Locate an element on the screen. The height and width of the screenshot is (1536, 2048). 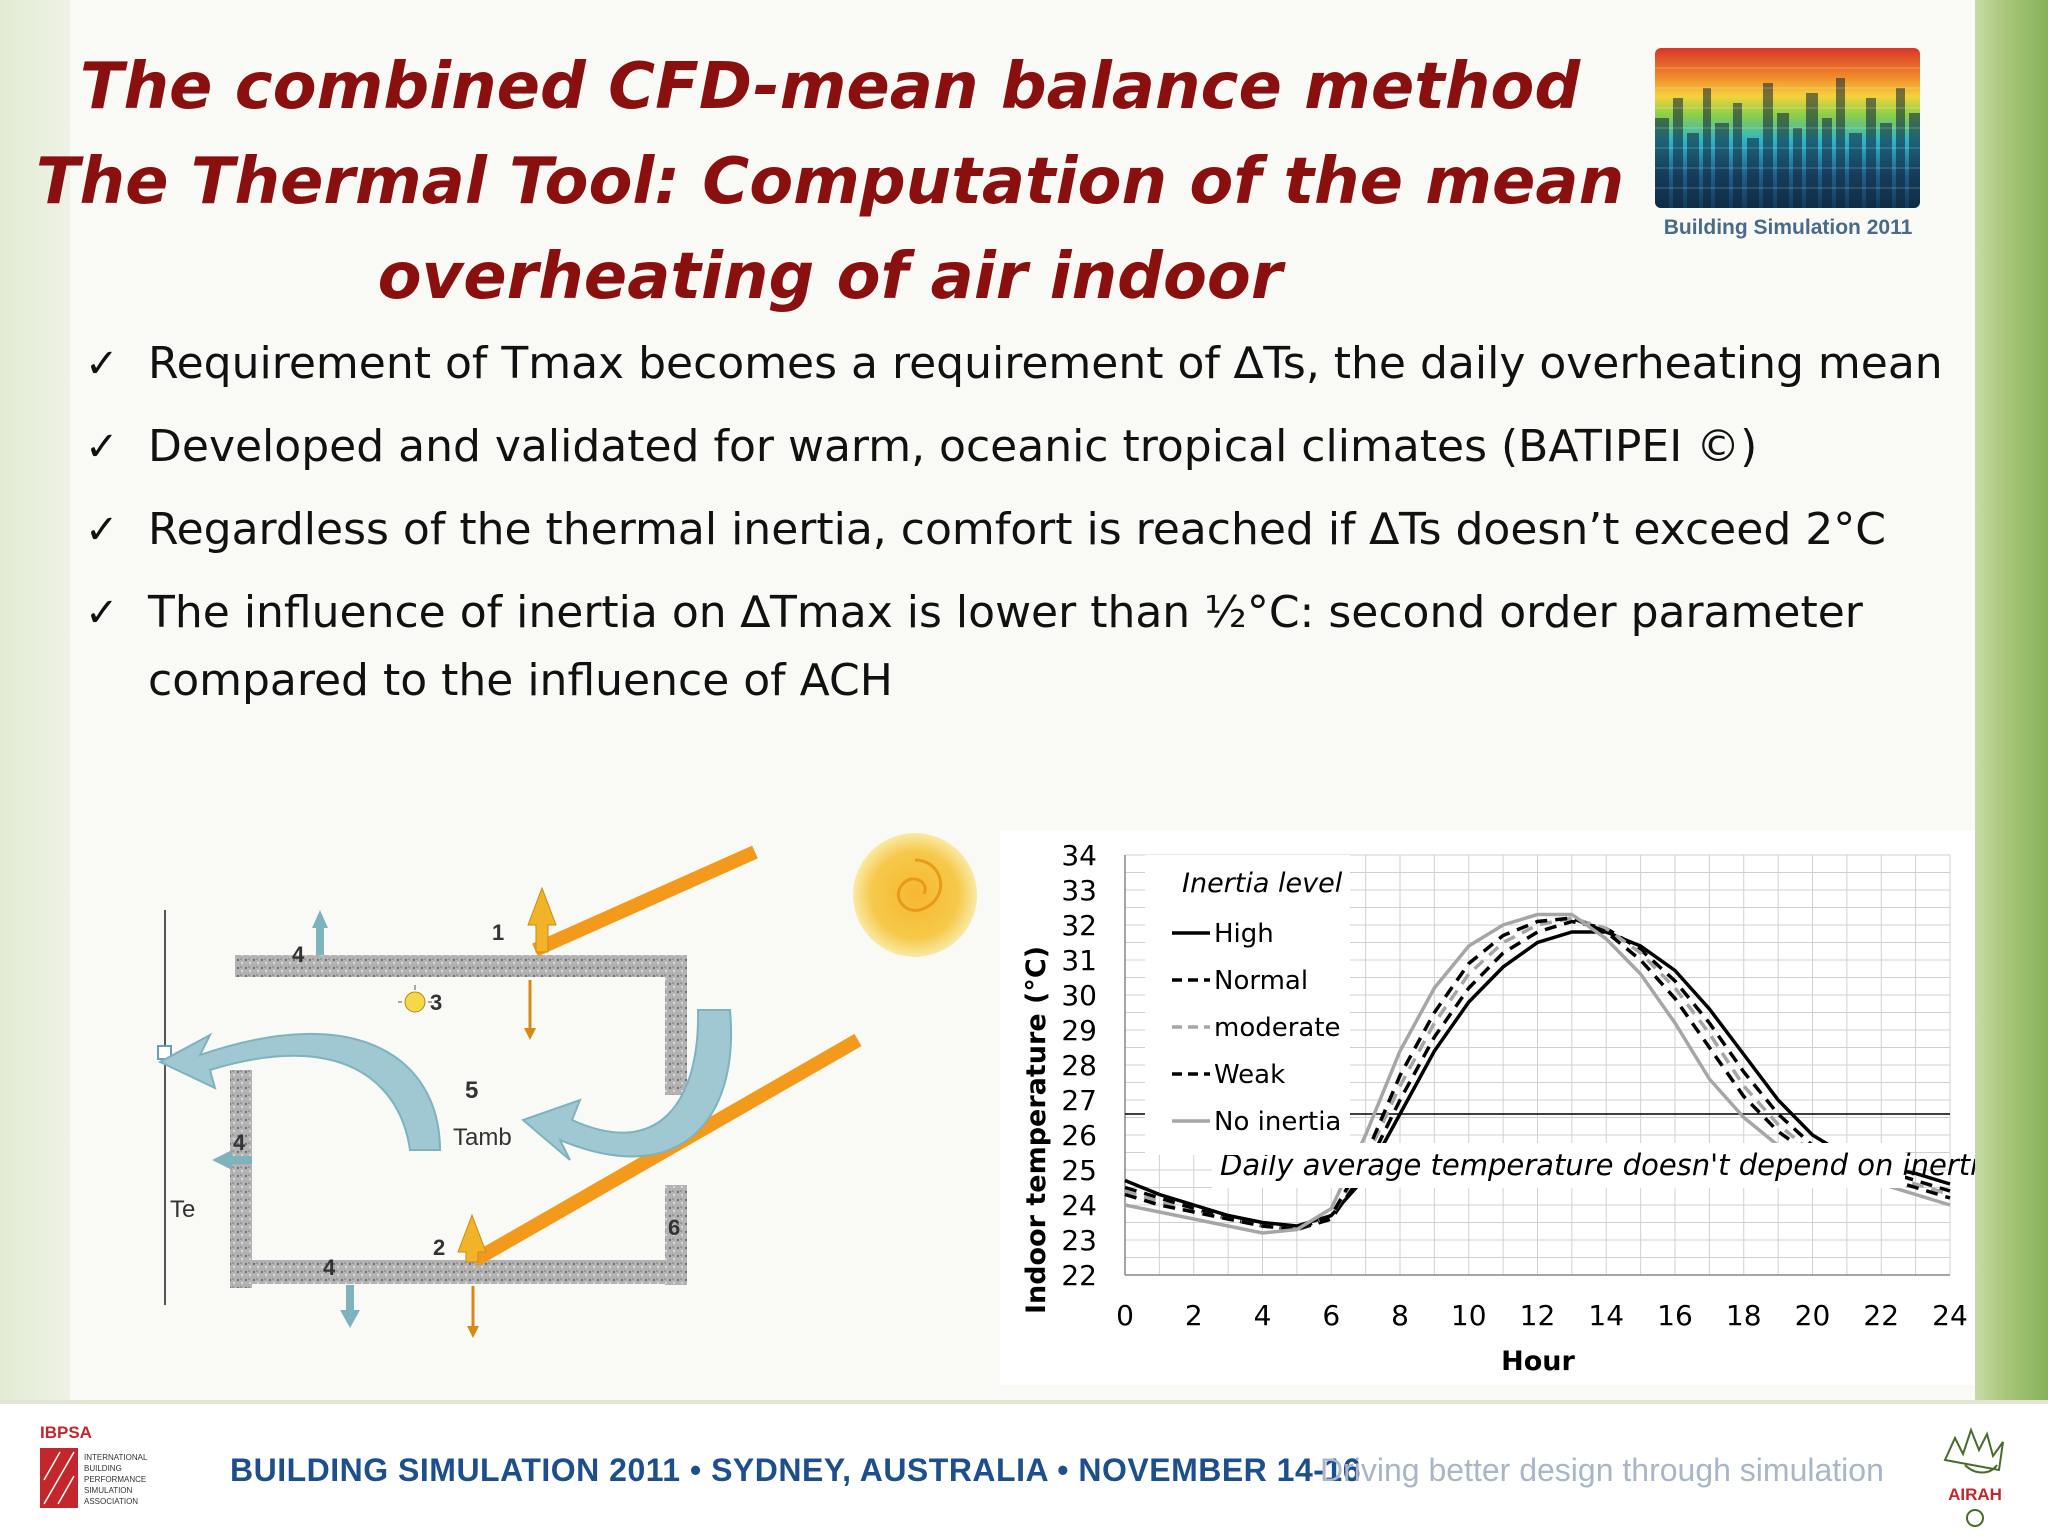
y-tick-label: 31 is located at coordinates (1079, 960).